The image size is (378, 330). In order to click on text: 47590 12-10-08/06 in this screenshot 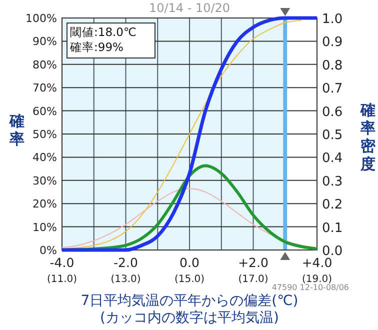, I will do `click(310, 287)`.